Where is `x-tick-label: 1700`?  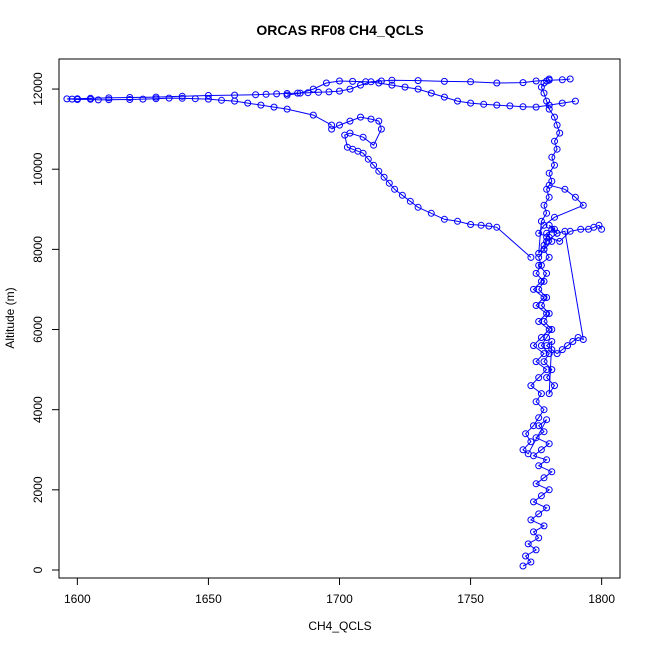 x-tick-label: 1700 is located at coordinates (339, 599).